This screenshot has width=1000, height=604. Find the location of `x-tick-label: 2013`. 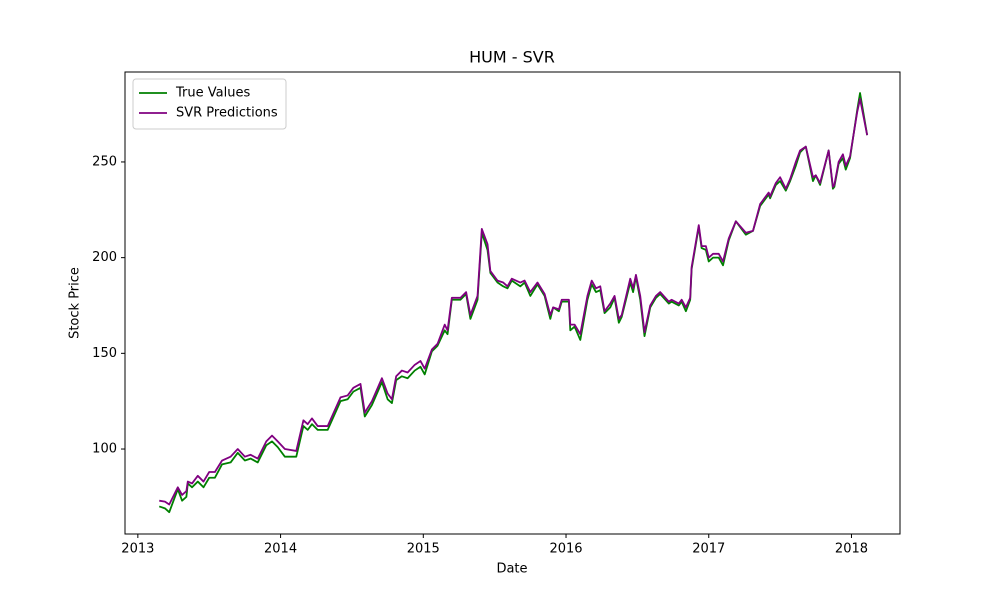

x-tick-label: 2013 is located at coordinates (137, 549).